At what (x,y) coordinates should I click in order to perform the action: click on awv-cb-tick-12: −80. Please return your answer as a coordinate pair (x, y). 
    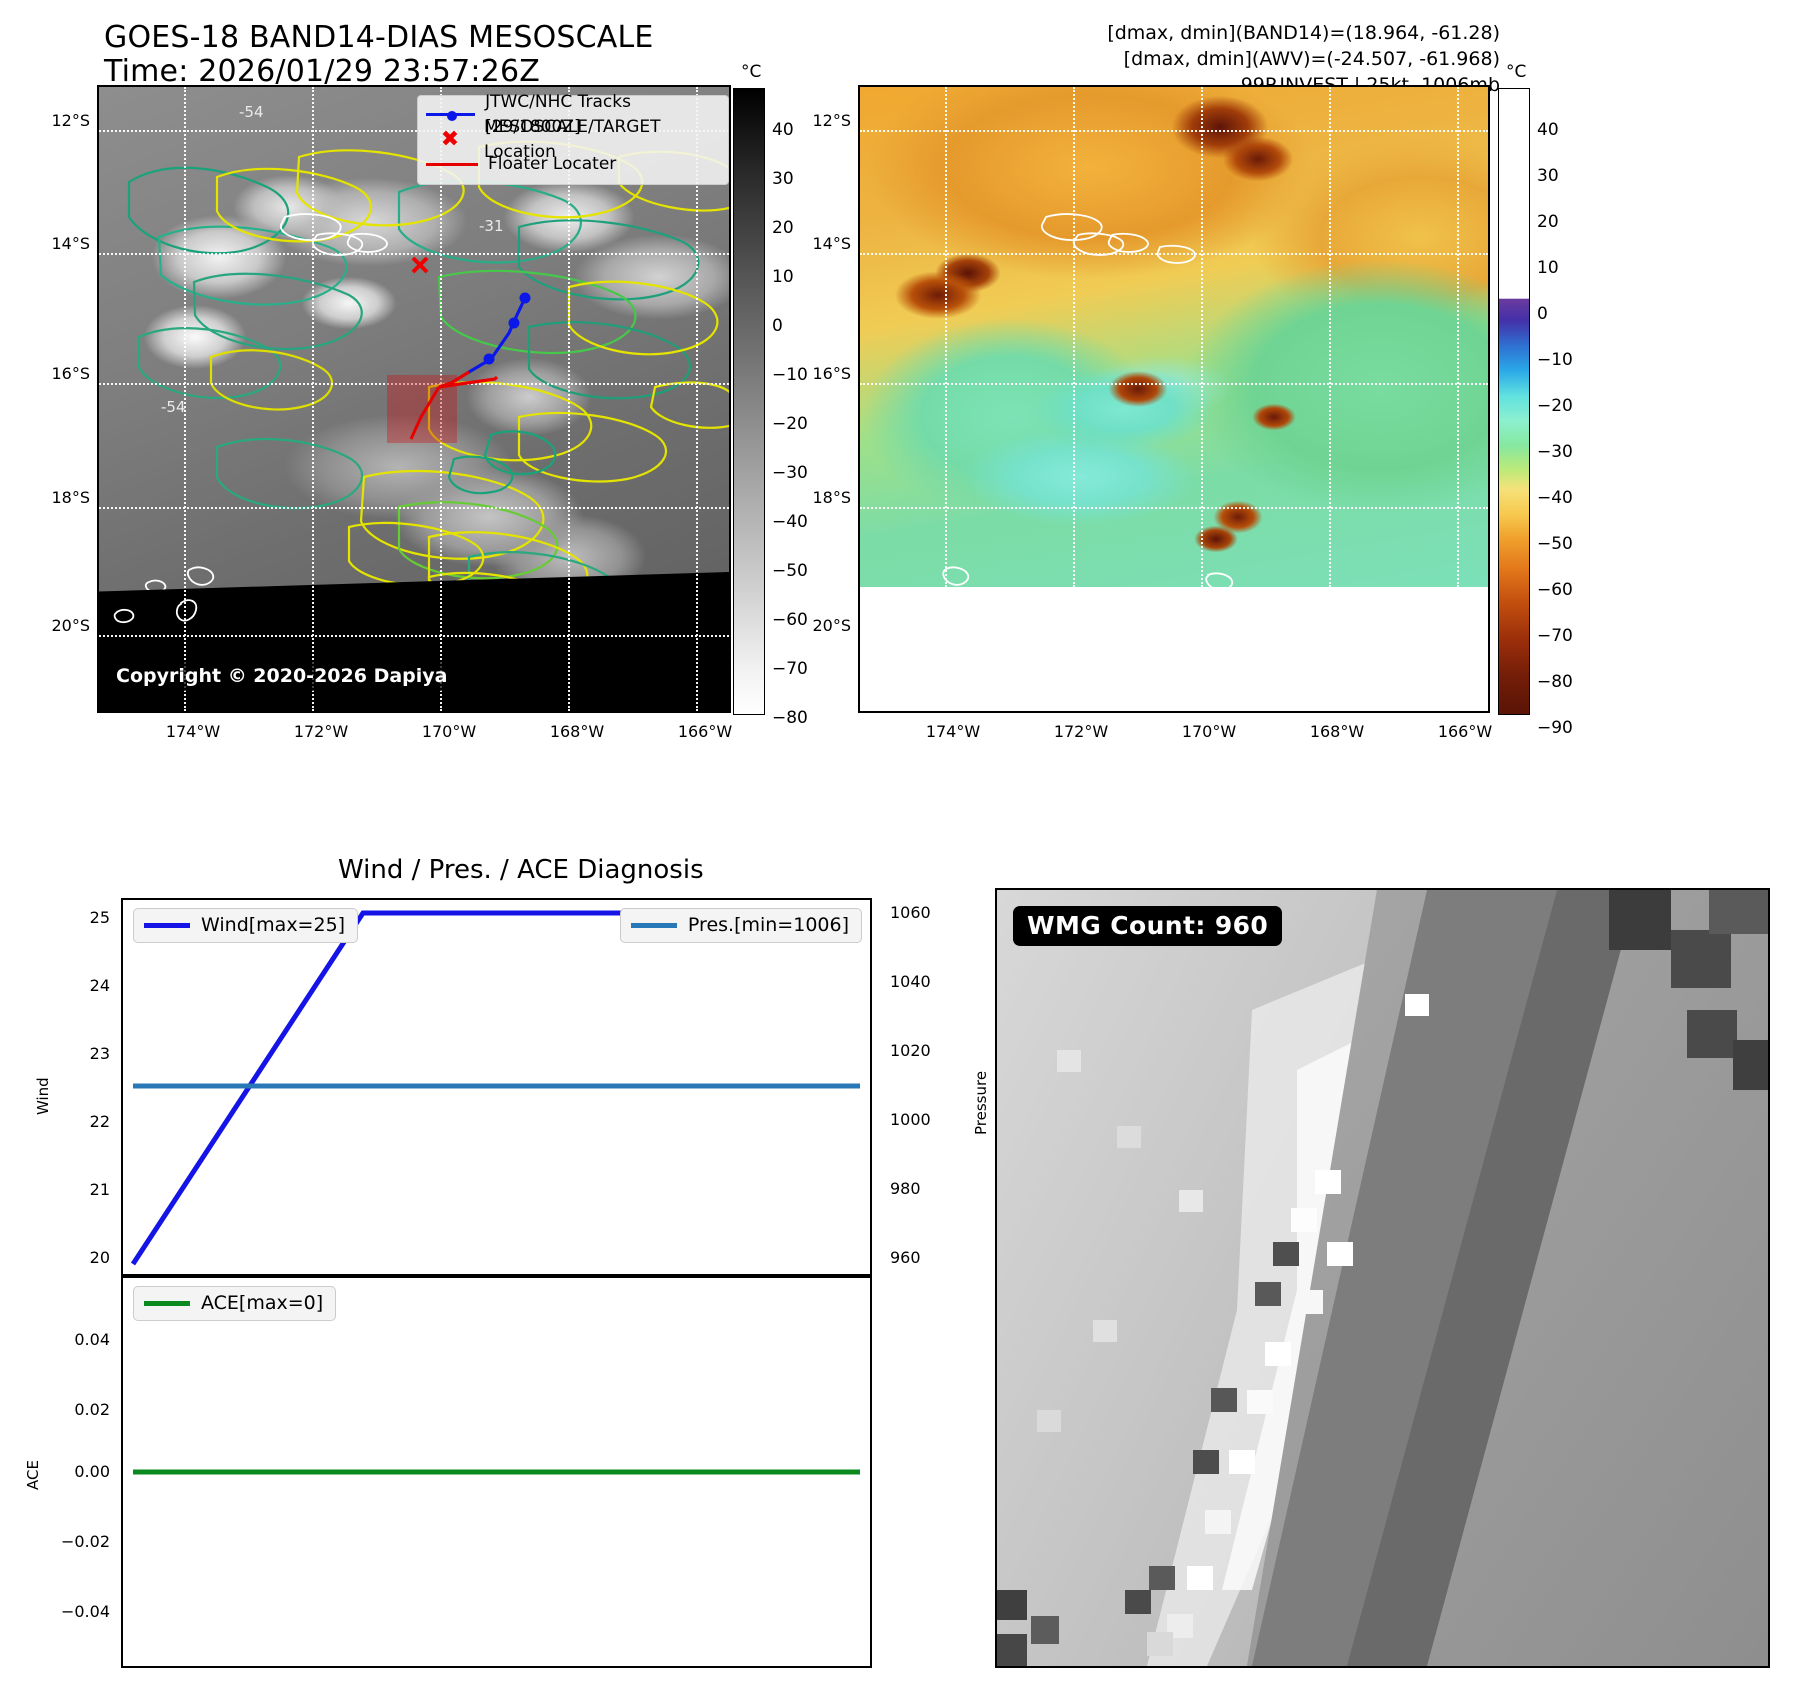
    Looking at the image, I should click on (1555, 682).